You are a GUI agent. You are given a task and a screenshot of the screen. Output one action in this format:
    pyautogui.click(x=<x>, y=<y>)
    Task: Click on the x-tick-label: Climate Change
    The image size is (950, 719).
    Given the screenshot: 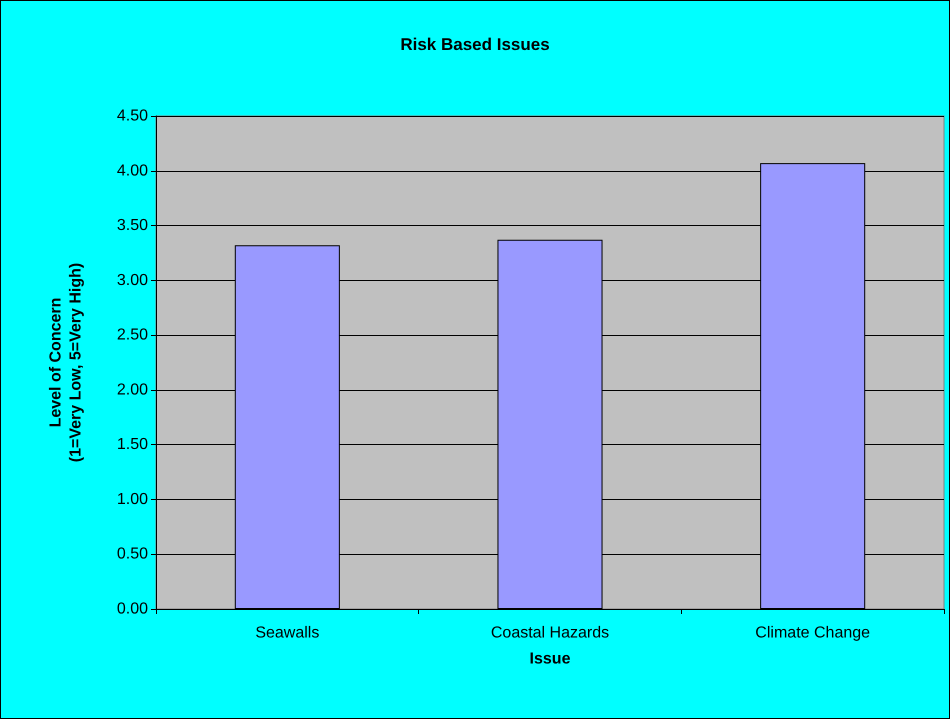 What is the action you would take?
    pyautogui.click(x=812, y=633)
    